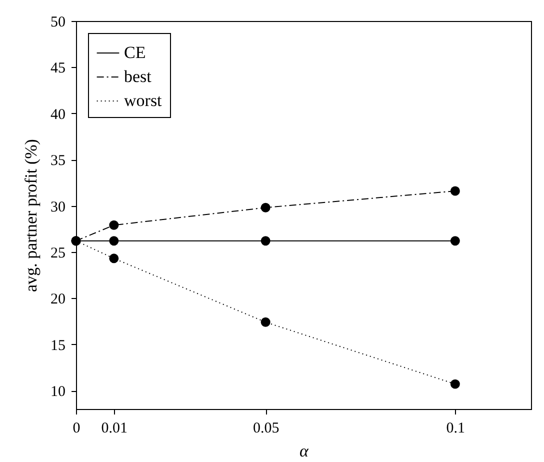  Describe the element at coordinates (31, 215) in the screenshot. I see `y-axis-title: avg. partner profit (%)` at that location.